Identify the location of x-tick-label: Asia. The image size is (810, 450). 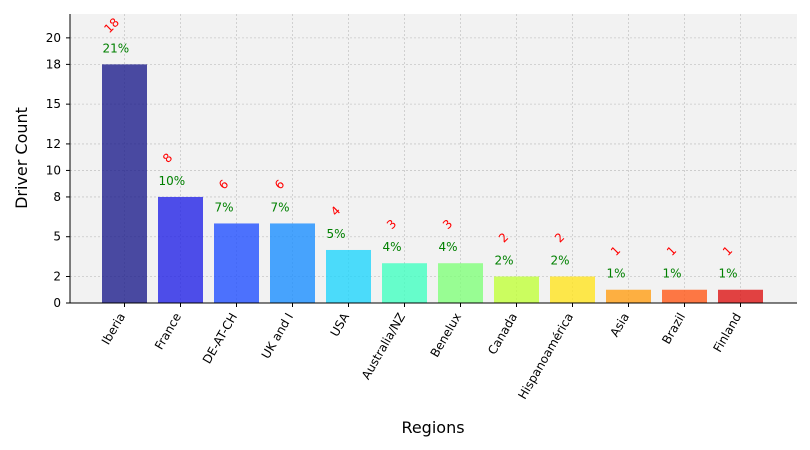
(619, 325).